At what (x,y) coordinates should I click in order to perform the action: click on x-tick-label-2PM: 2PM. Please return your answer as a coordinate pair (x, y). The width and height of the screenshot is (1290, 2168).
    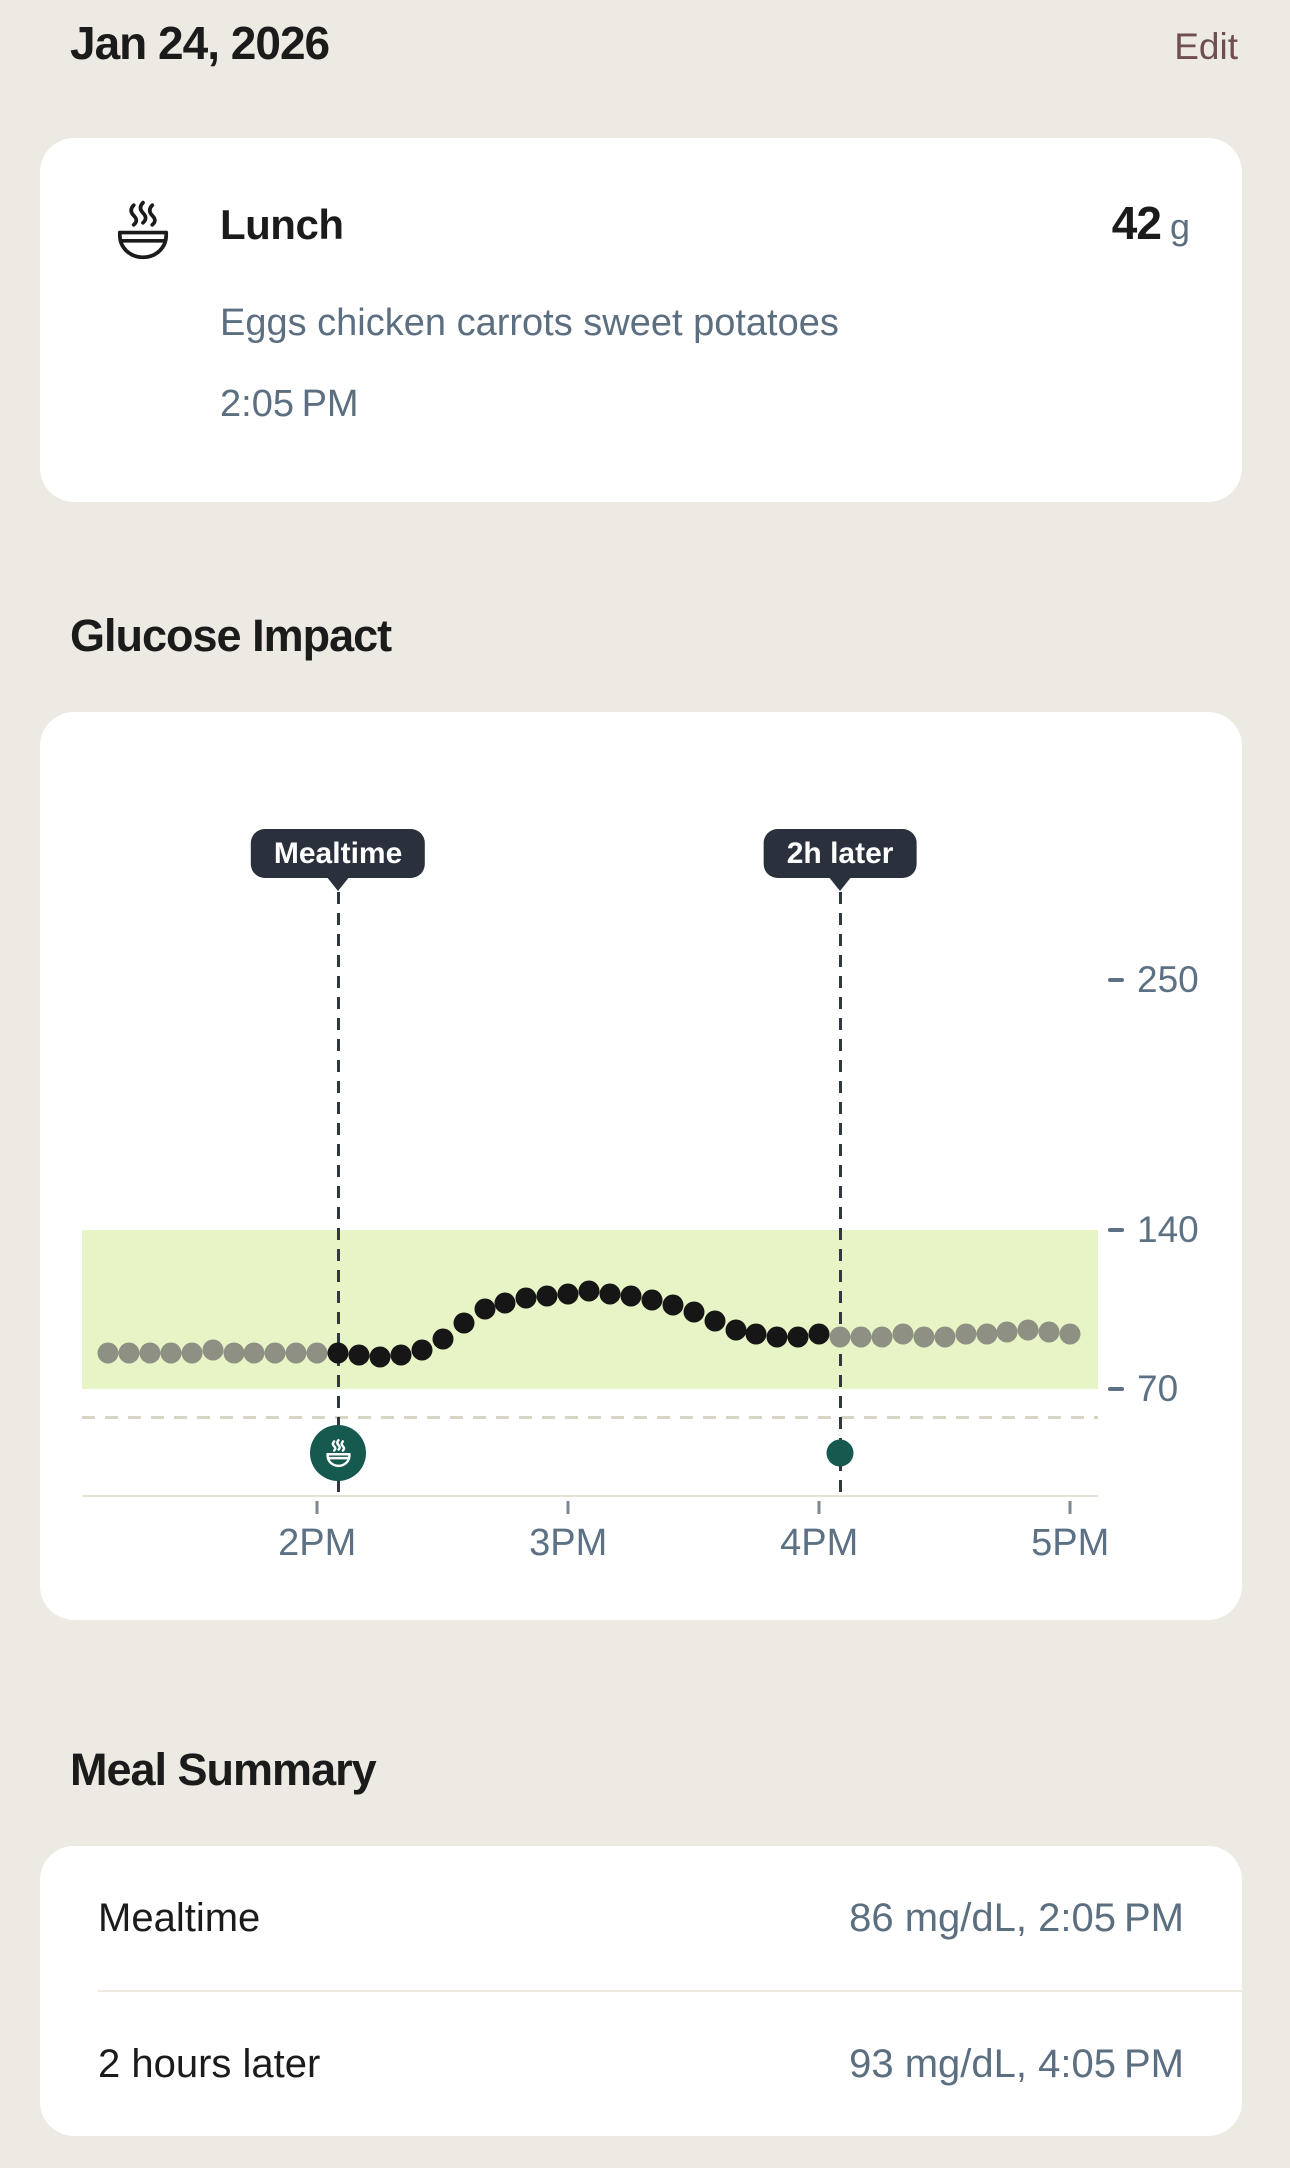
    Looking at the image, I should click on (317, 1543).